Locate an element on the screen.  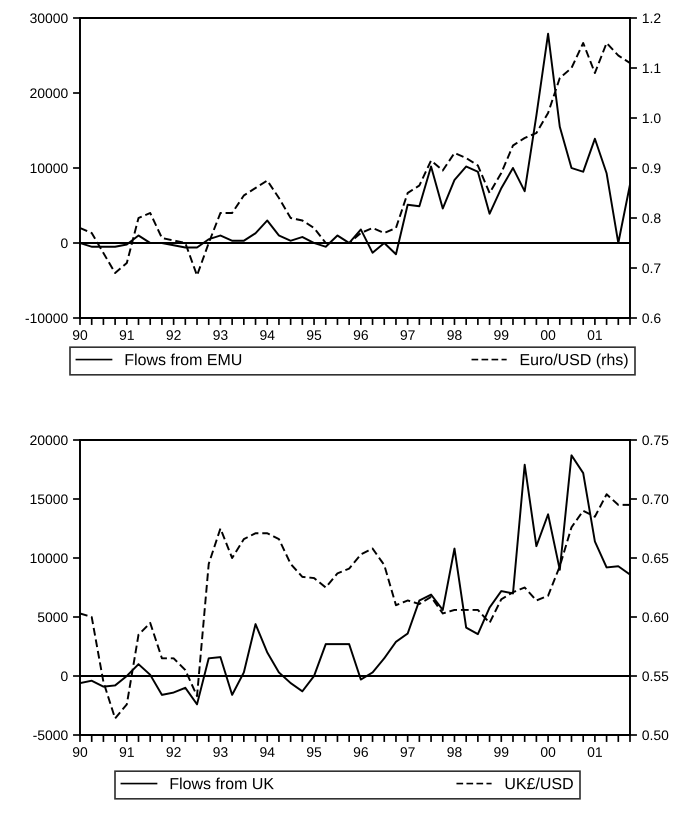
y2-tick-label: 0.6 is located at coordinates (651, 318).